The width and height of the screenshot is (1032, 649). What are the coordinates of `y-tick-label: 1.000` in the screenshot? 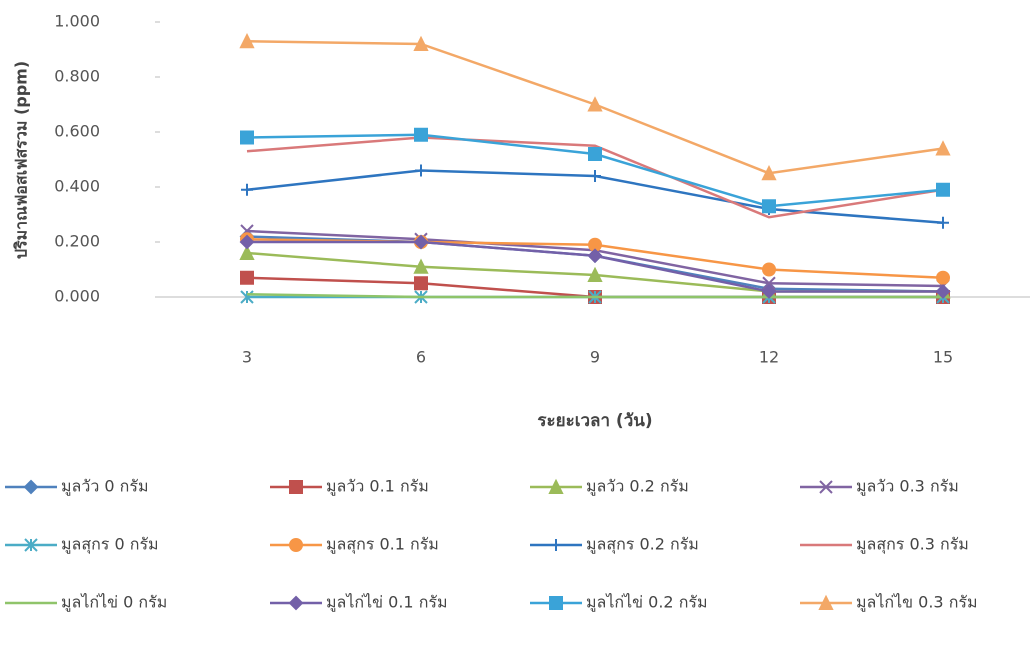 It's located at (77, 21).